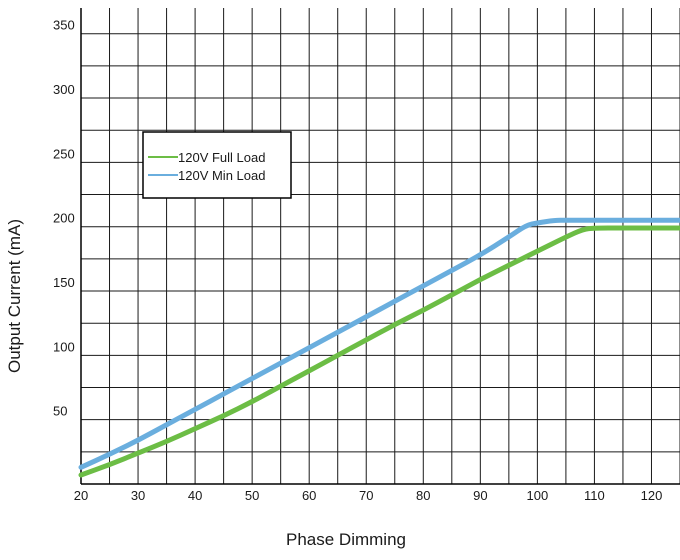 The width and height of the screenshot is (680, 560). Describe the element at coordinates (346, 539) in the screenshot. I see `x-axis-title: Phase Dimming` at that location.